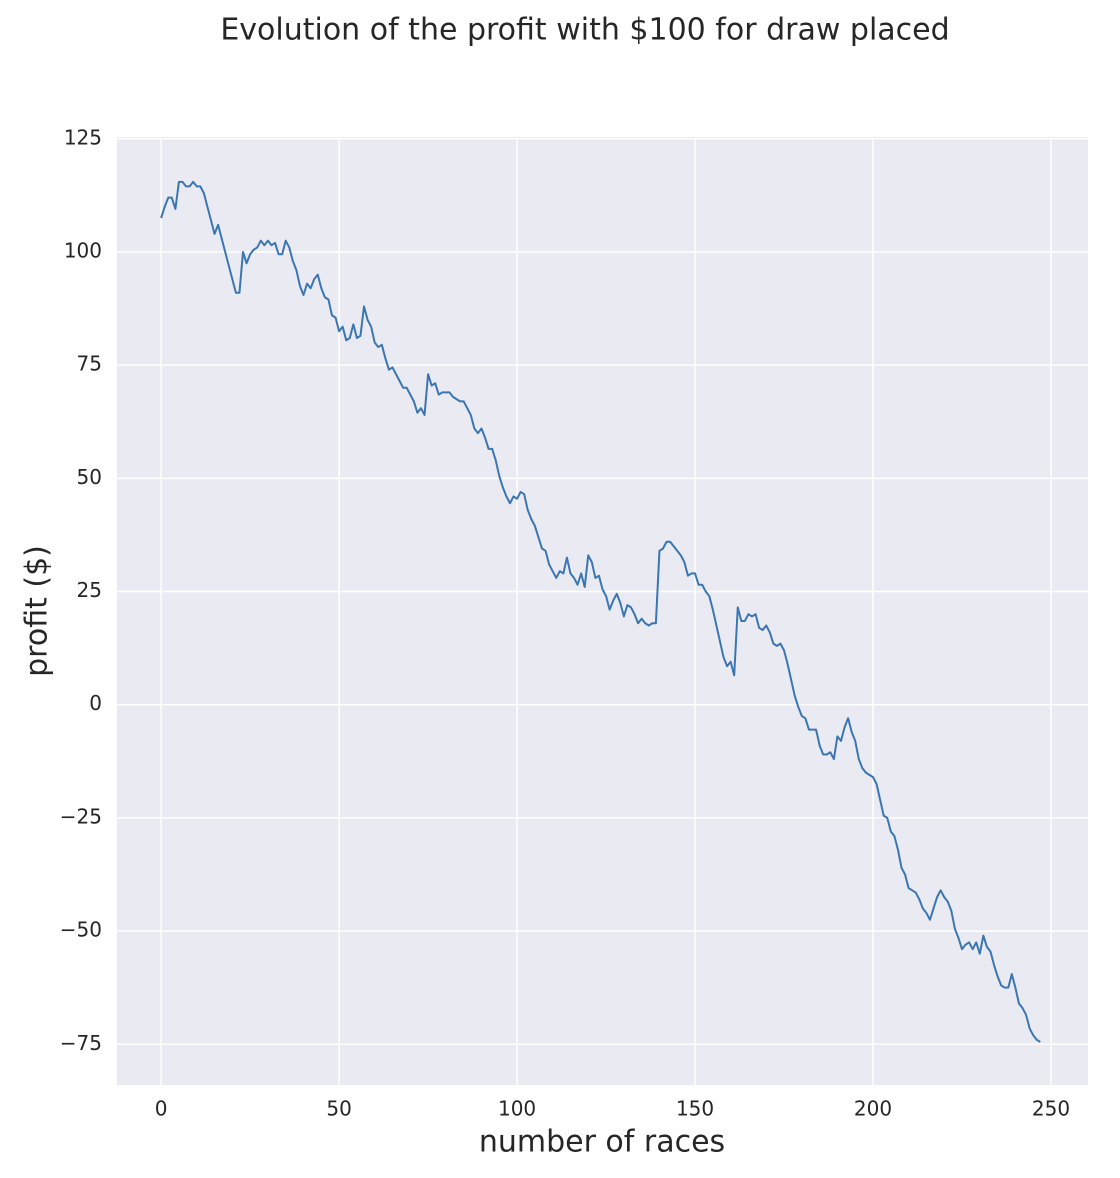  I want to click on y-tick-label: 125, so click(83, 137).